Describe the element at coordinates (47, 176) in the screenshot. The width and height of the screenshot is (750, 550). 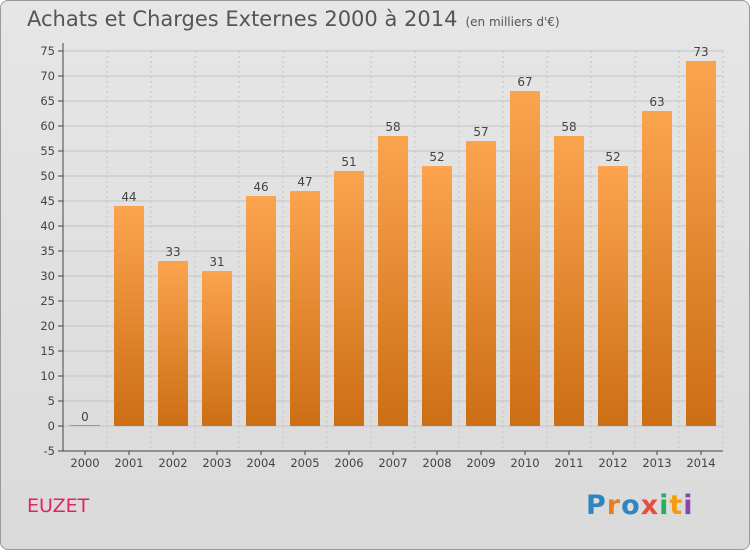
I see `y-tick-label: 50` at that location.